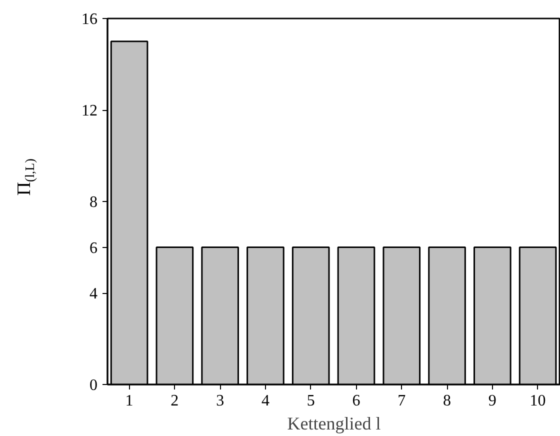  Describe the element at coordinates (94, 248) in the screenshot. I see `y-tick-label: 6` at that location.